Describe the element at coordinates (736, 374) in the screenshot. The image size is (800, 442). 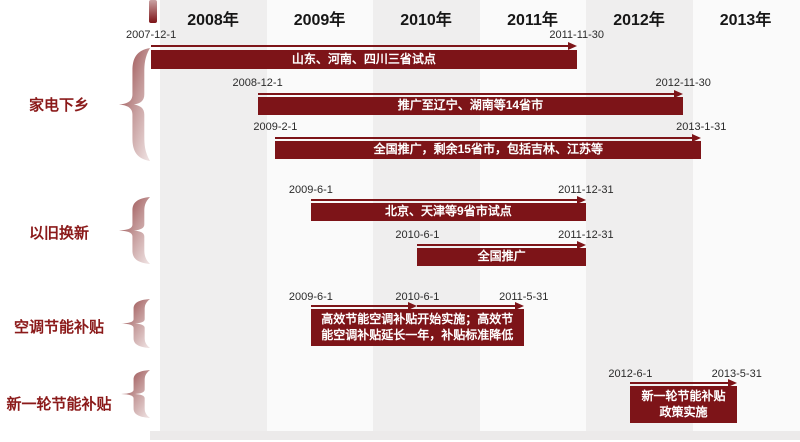
I see `bar-end-date: 2013-5-31` at that location.